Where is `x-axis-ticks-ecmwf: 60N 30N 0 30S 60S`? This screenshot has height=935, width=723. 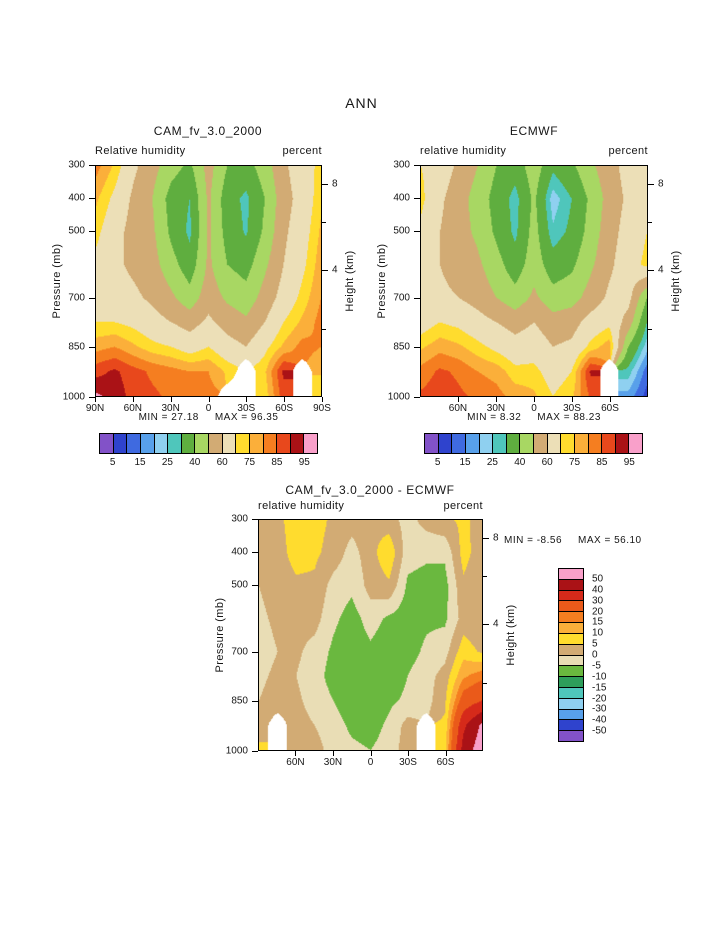
x-axis-ticks-ecmwf: 60N 30N 0 30S 60S is located at coordinates (534, 406).